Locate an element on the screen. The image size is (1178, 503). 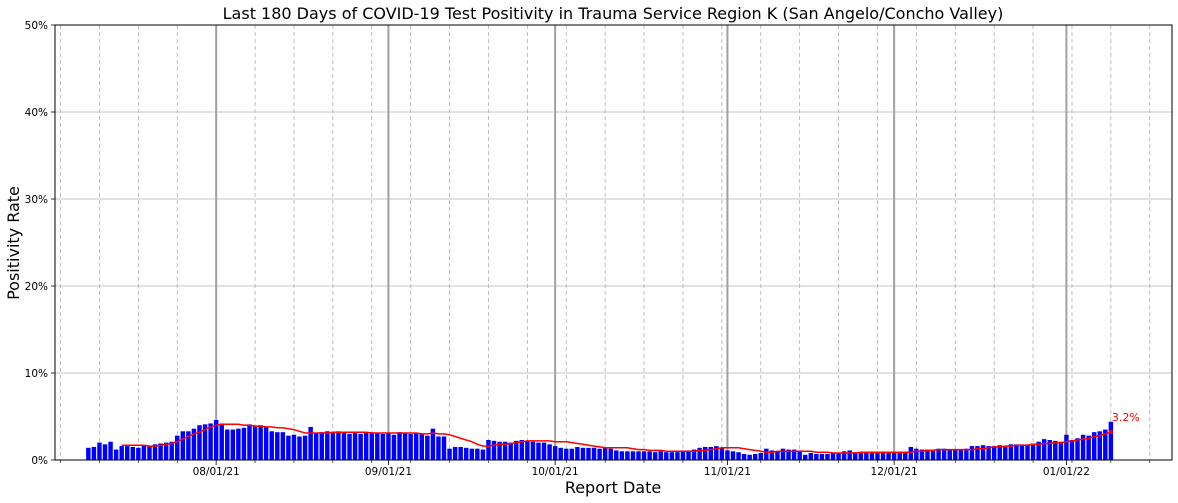
x-tick-label: 09/01/21 is located at coordinates (388, 472).